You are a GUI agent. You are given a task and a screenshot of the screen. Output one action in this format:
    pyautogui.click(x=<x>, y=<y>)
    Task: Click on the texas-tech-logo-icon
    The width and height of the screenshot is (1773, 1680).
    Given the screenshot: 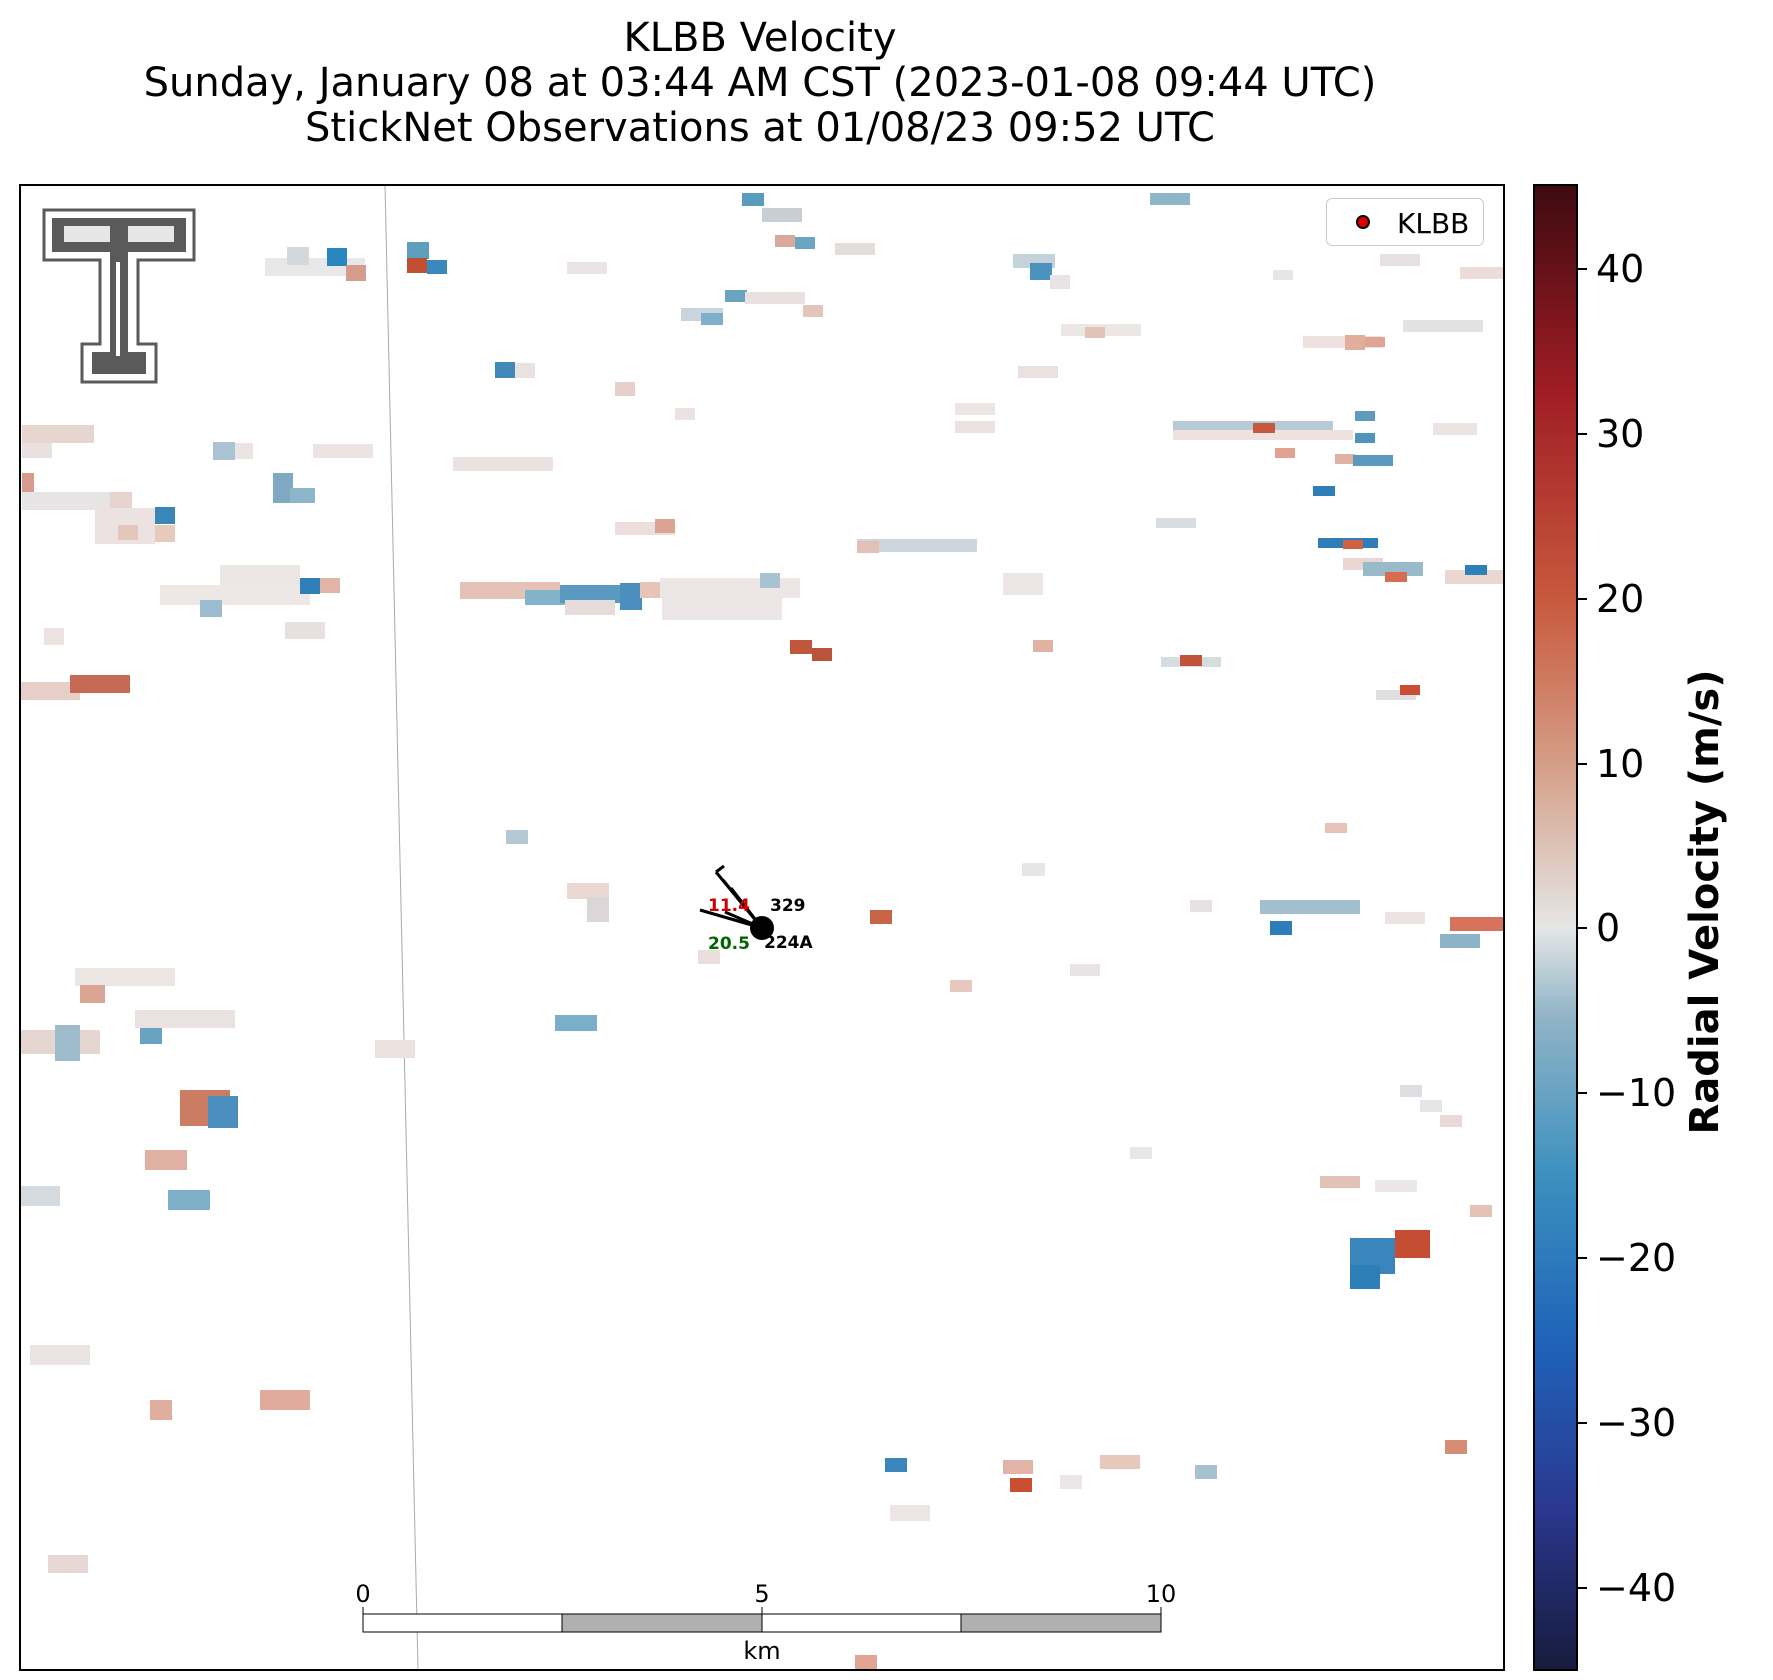 What is the action you would take?
    pyautogui.click(x=120, y=298)
    